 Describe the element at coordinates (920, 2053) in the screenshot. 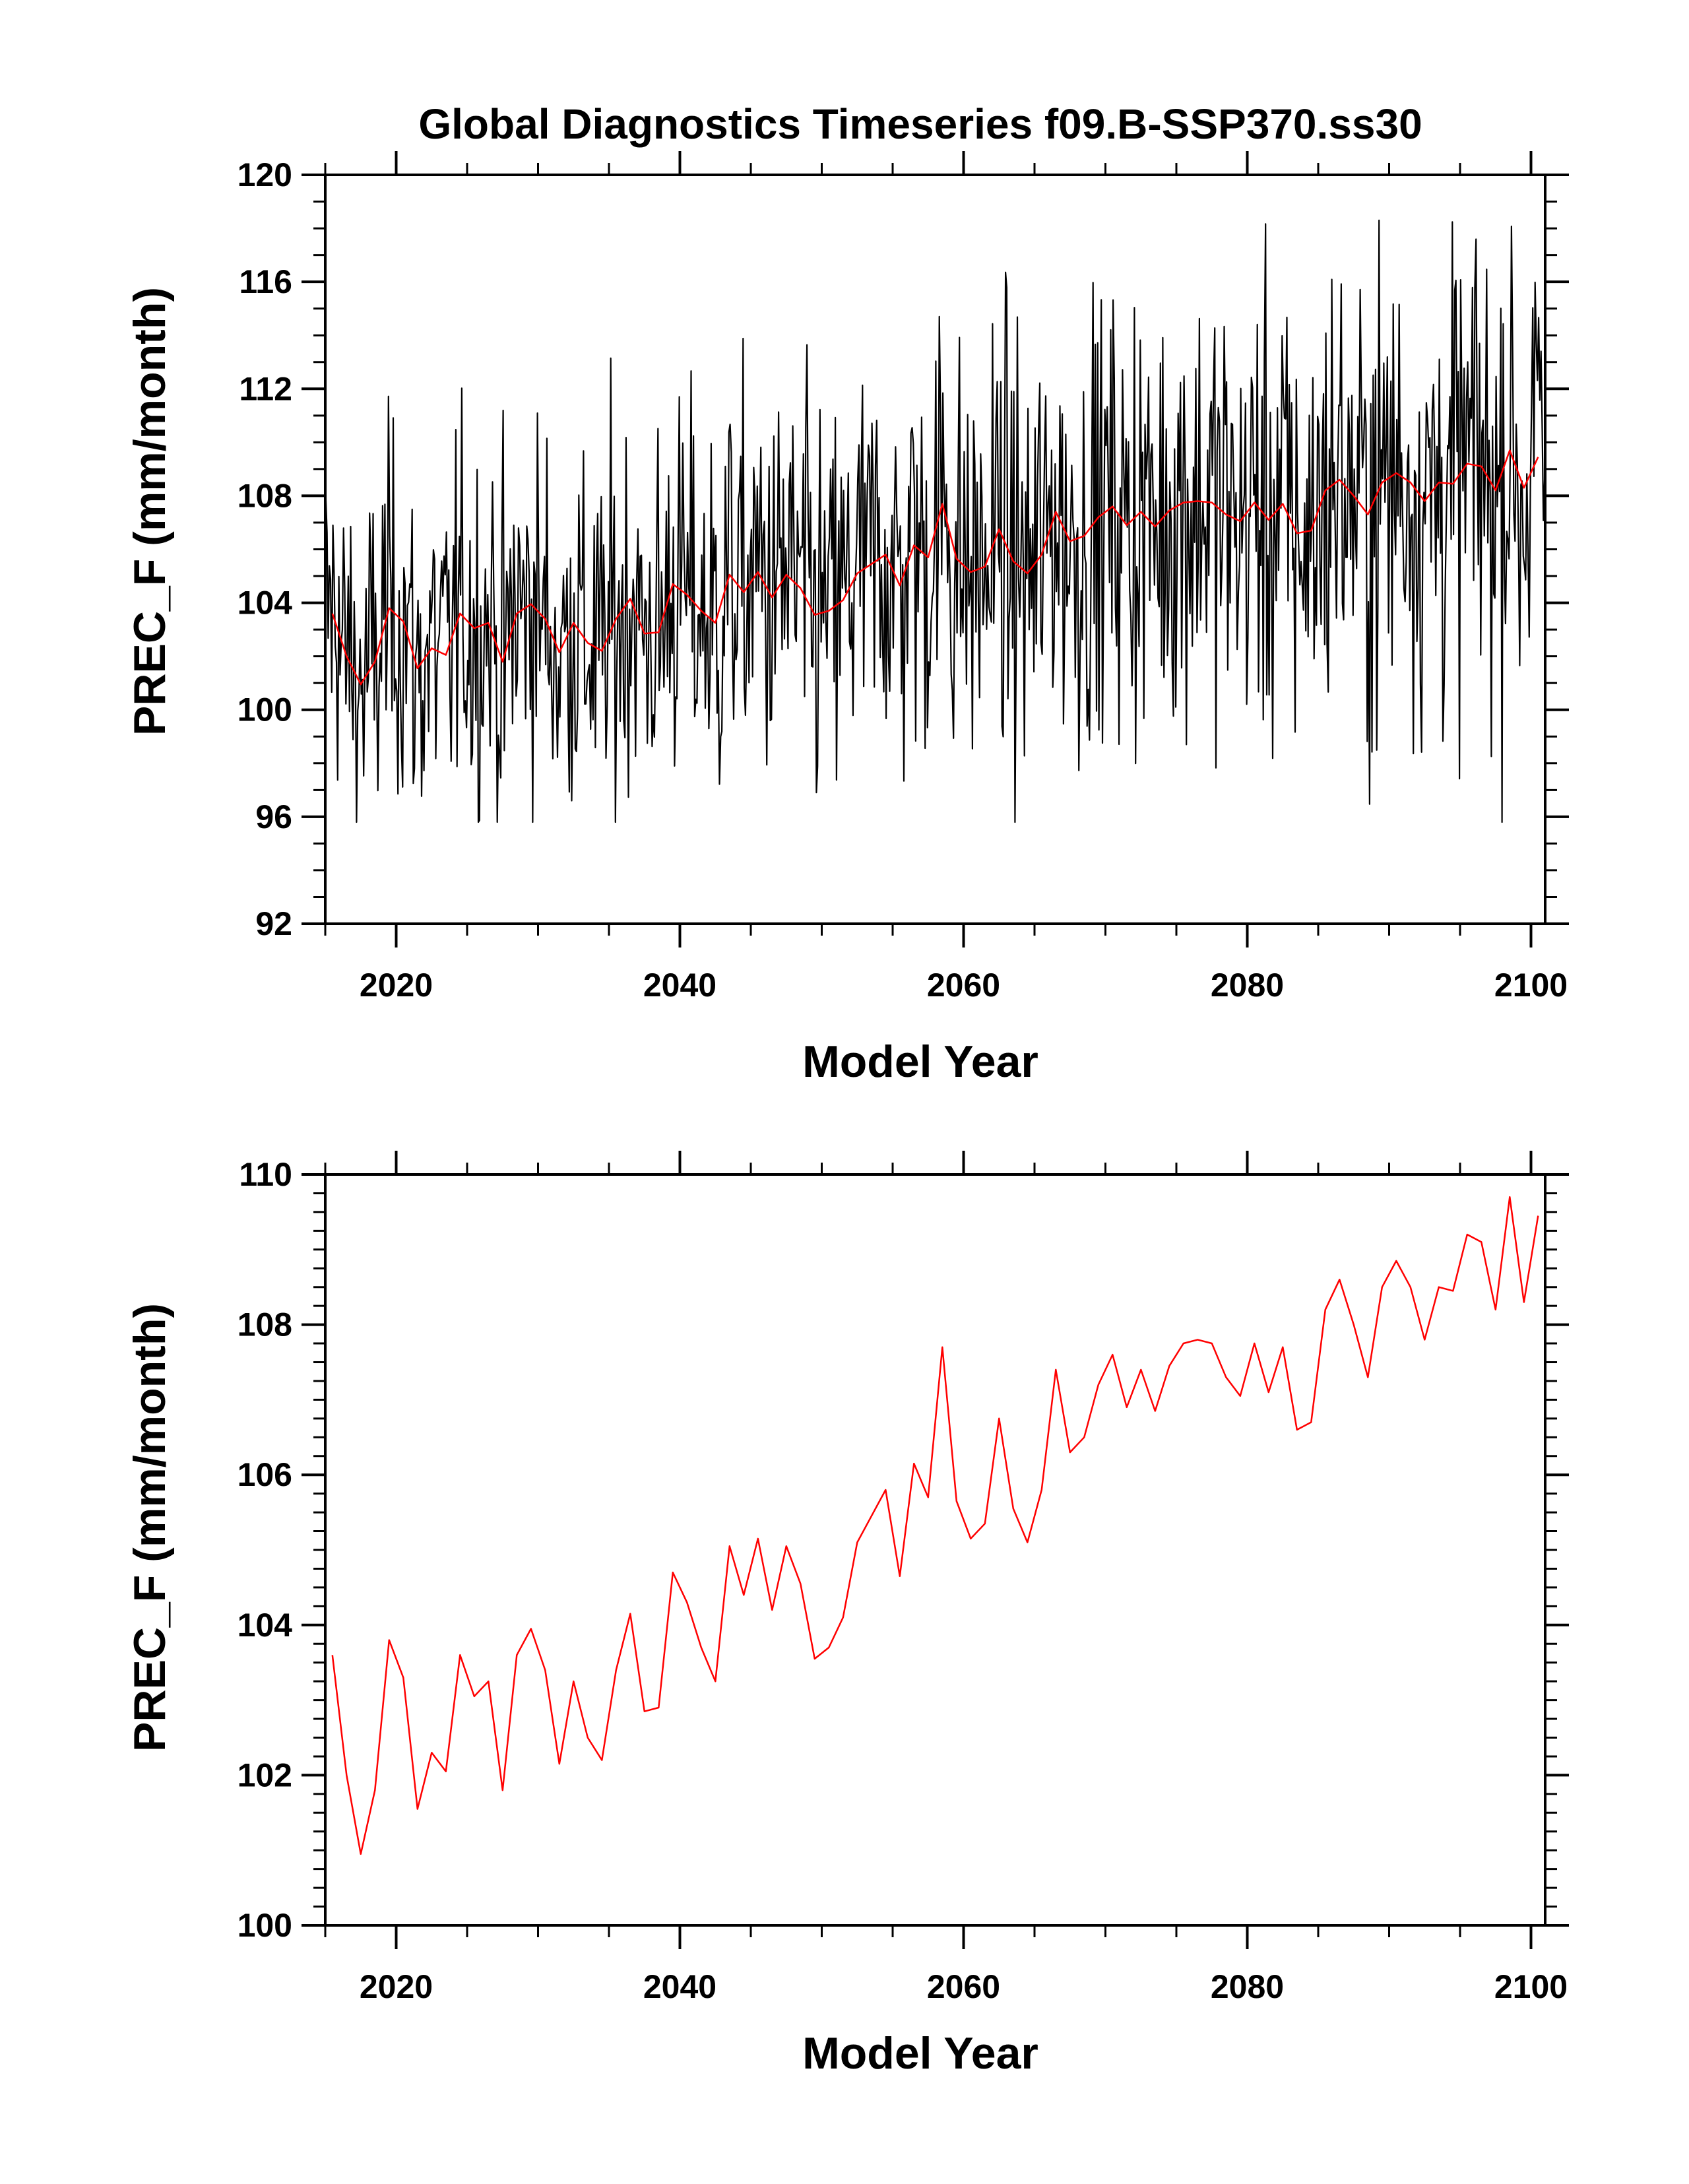

I see `bottom-x-axis-label: Model Year` at that location.